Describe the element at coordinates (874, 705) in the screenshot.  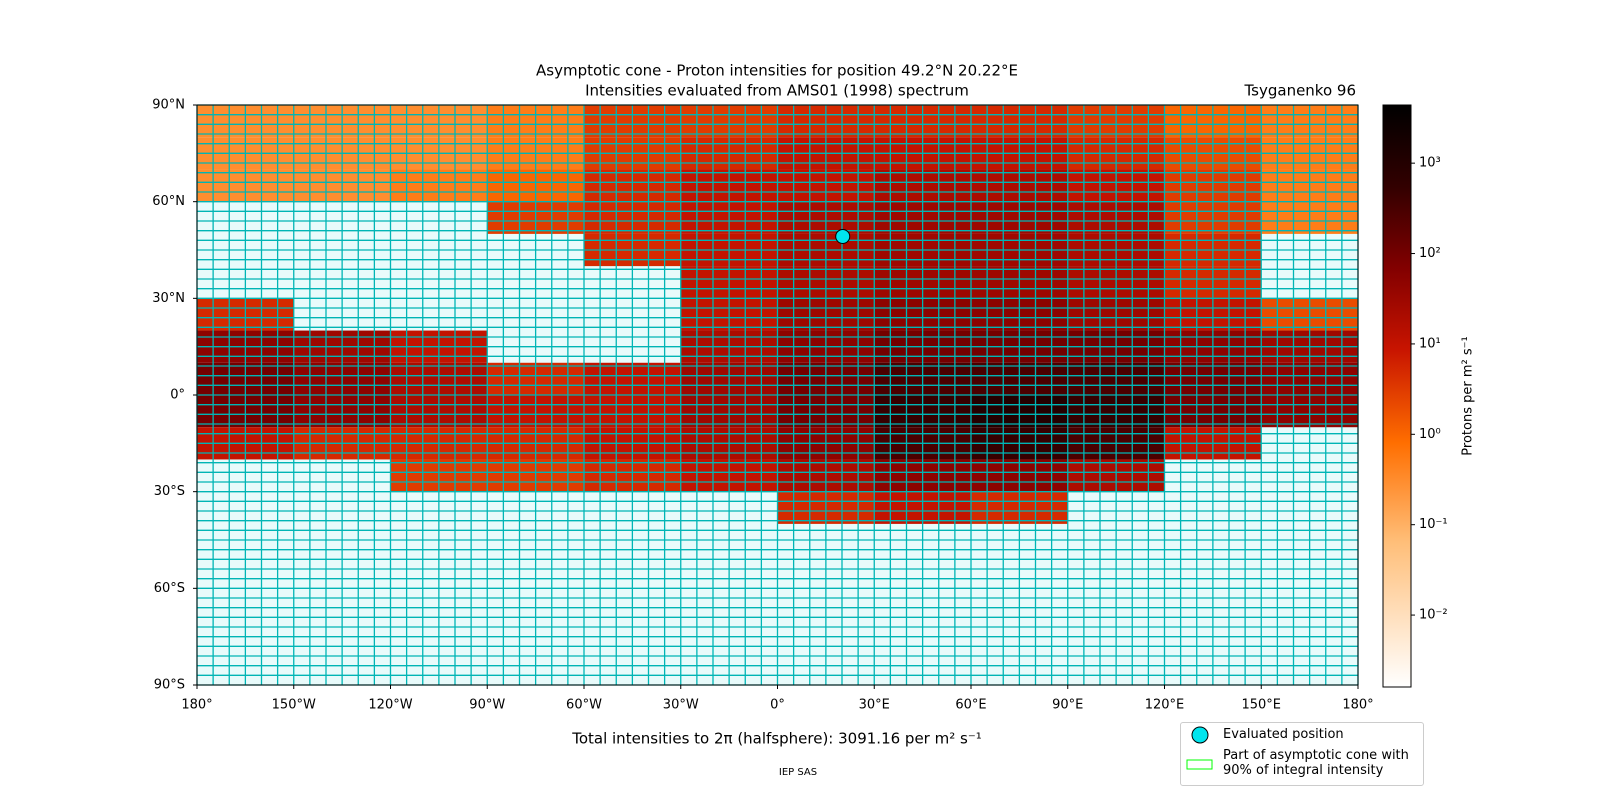
I see `x-tick-label: 30°E` at that location.